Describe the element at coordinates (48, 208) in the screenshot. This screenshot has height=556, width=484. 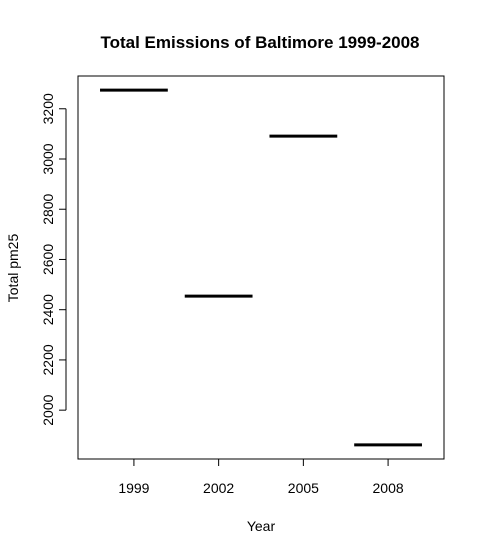
I see `y-tick-label: 2800` at that location.